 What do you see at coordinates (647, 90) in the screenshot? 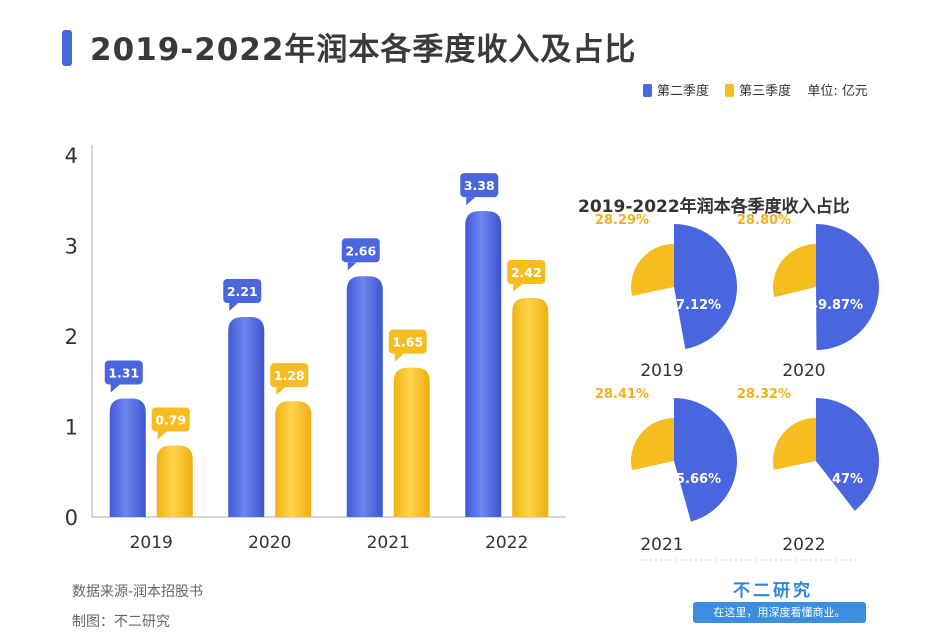
I see `legend-swatch-q2` at bounding box center [647, 90].